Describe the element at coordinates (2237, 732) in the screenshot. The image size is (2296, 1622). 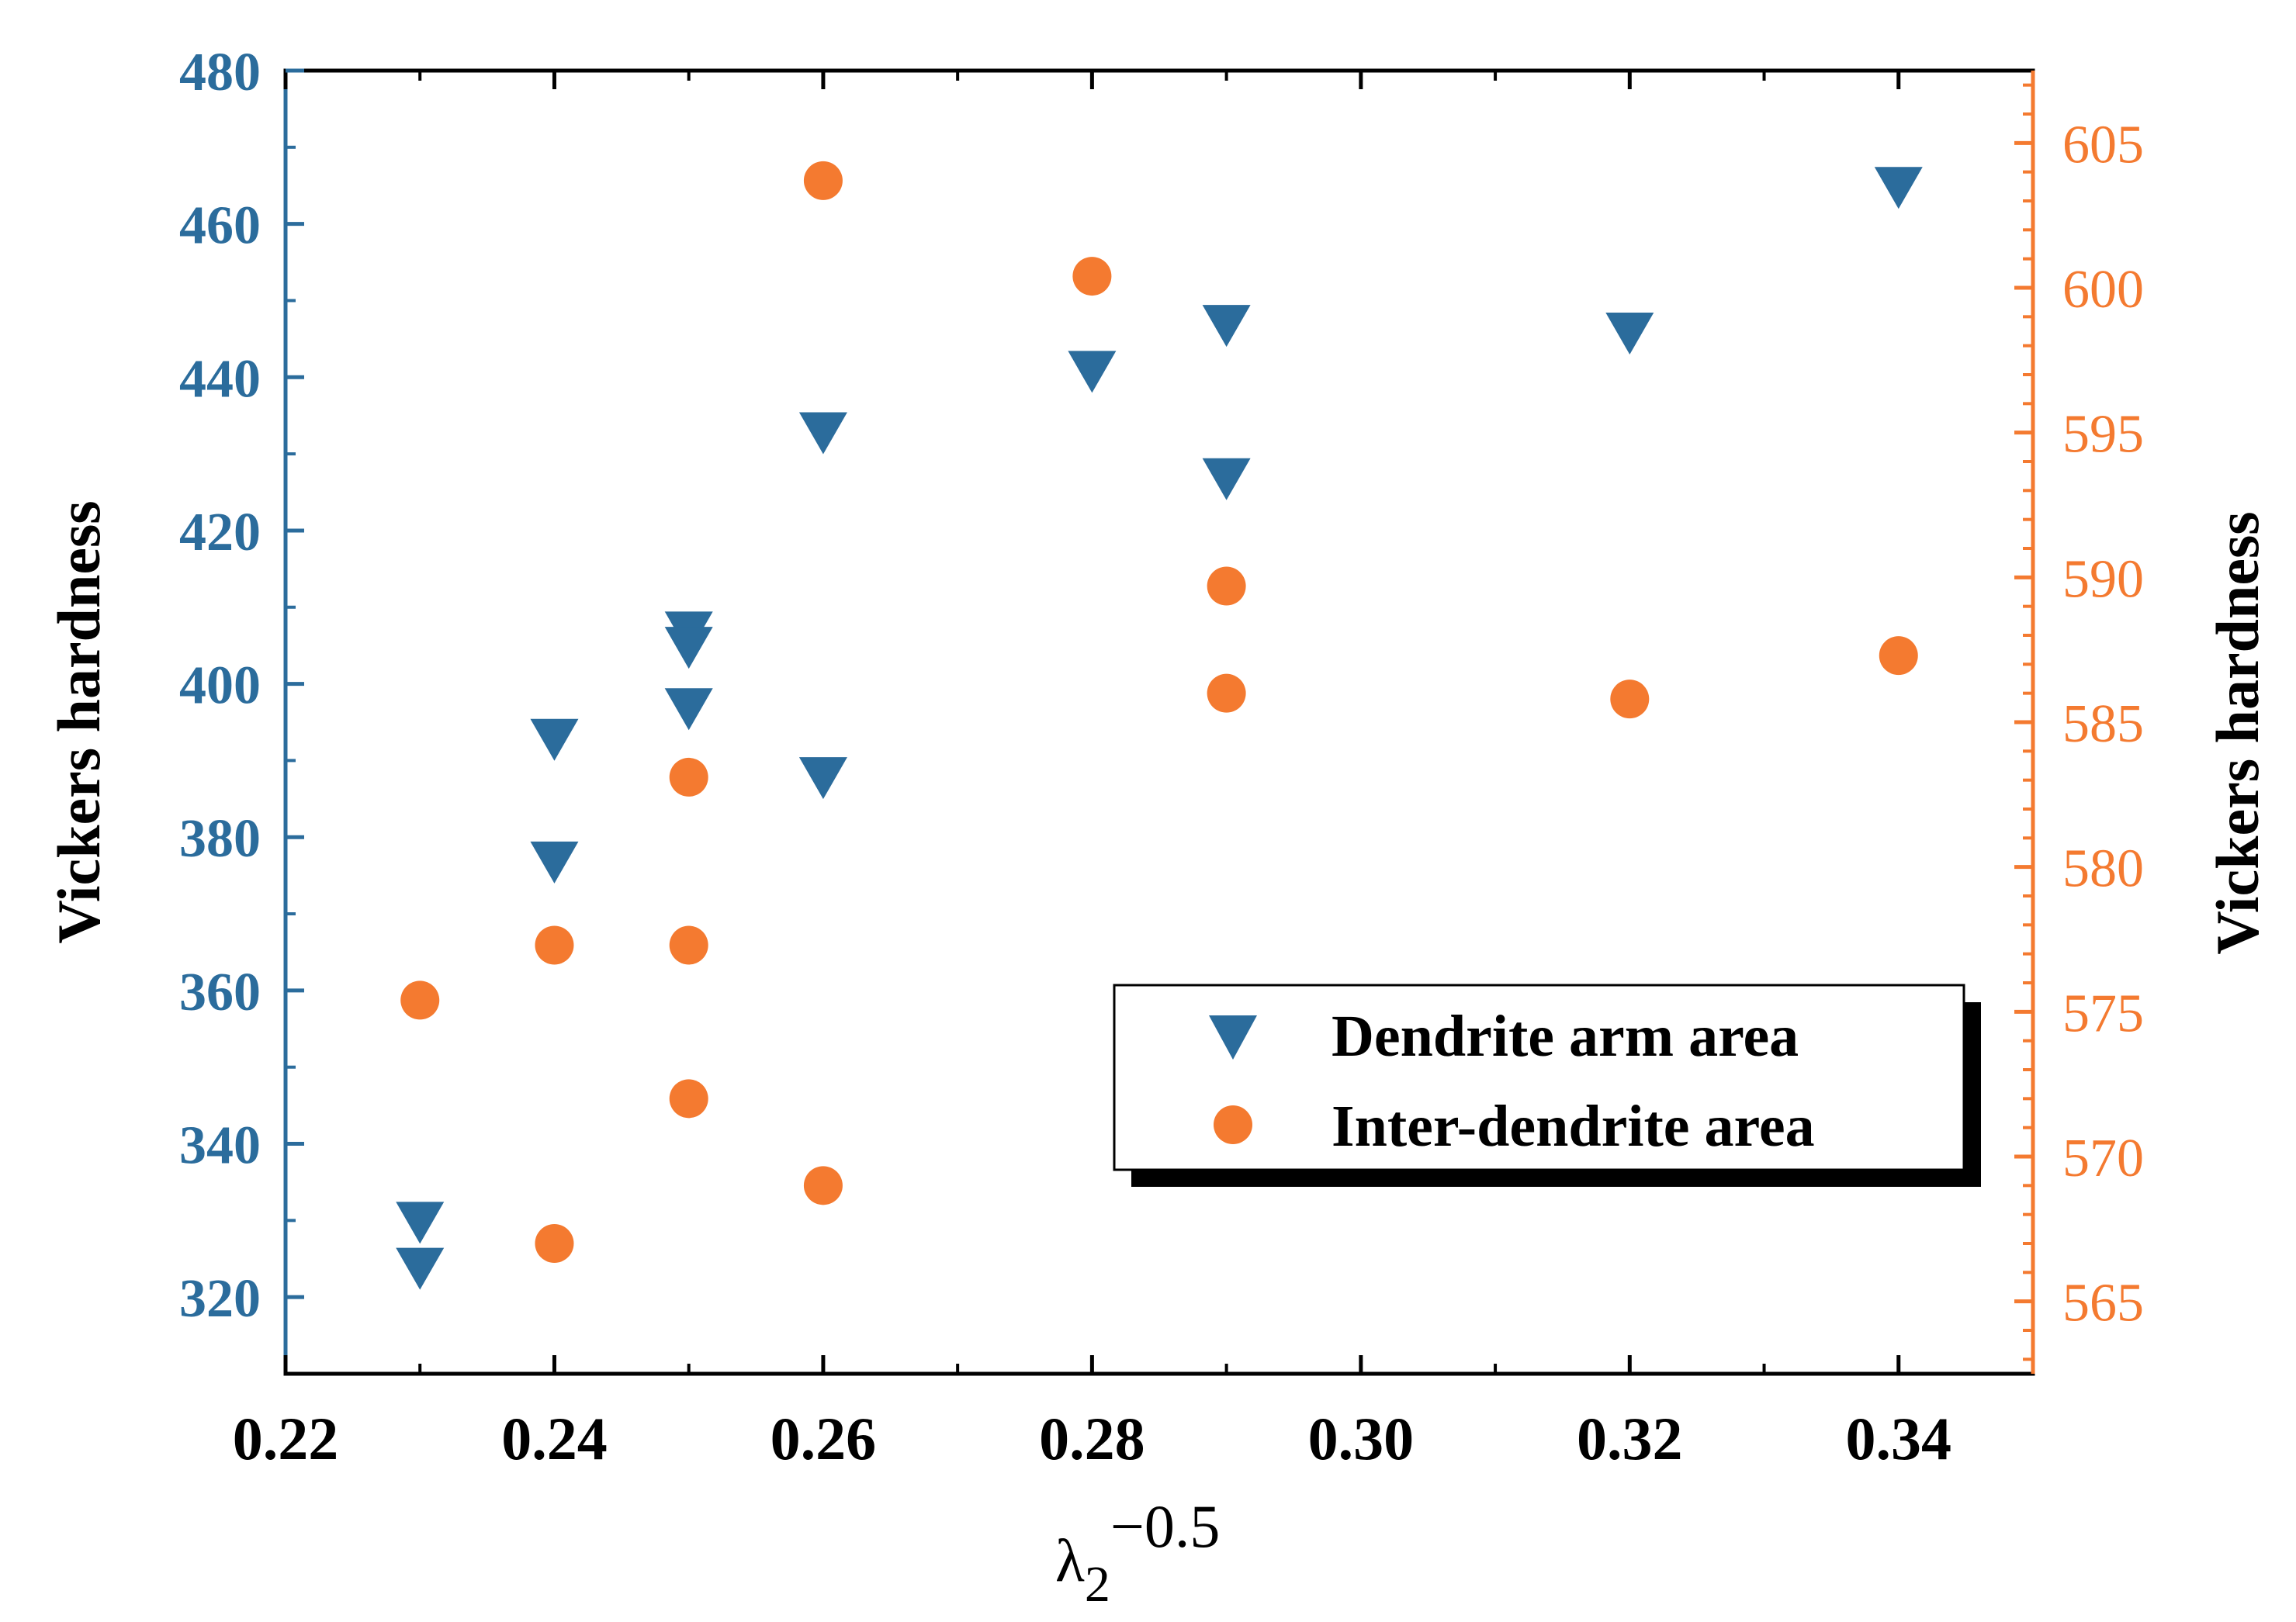
I see `right-y-axis-title: Vickers hardness` at that location.